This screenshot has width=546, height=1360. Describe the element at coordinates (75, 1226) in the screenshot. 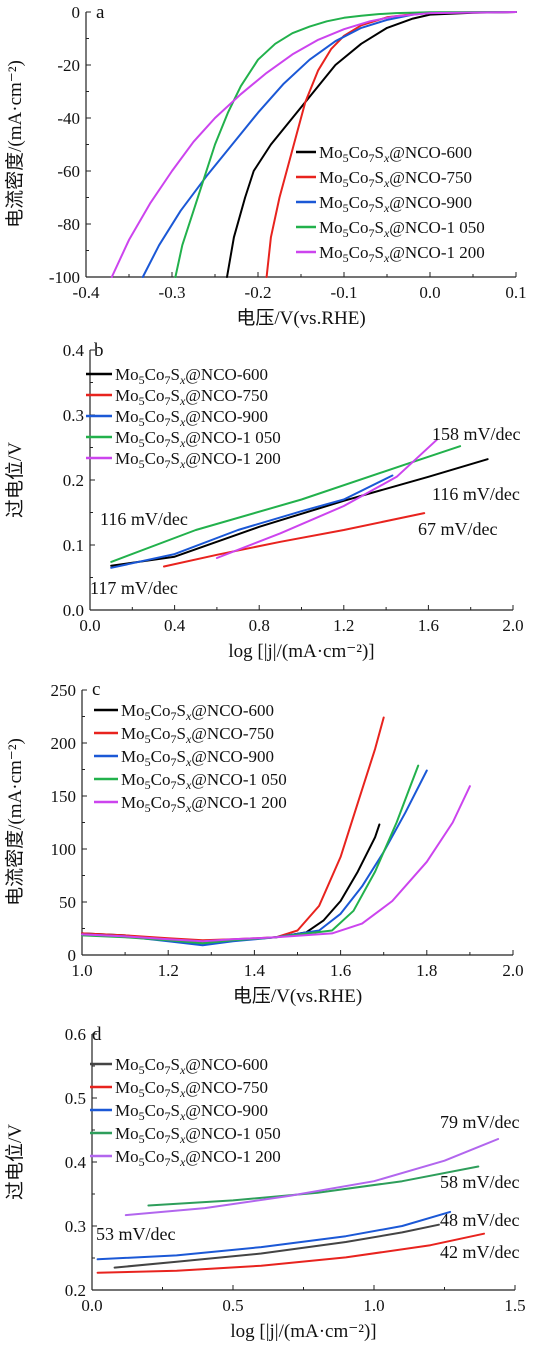

I see `panel-d-y-tick-label-1: 0.3` at that location.